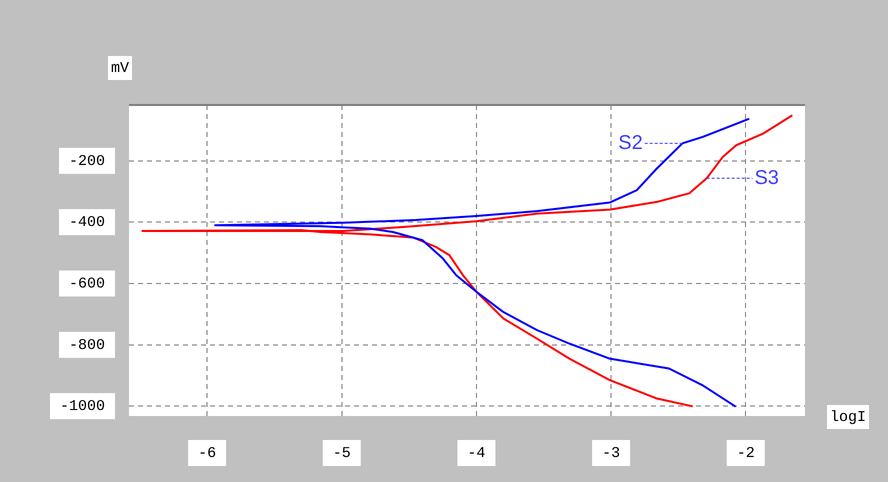  I want to click on y-tick-label: -600, so click(86, 283).